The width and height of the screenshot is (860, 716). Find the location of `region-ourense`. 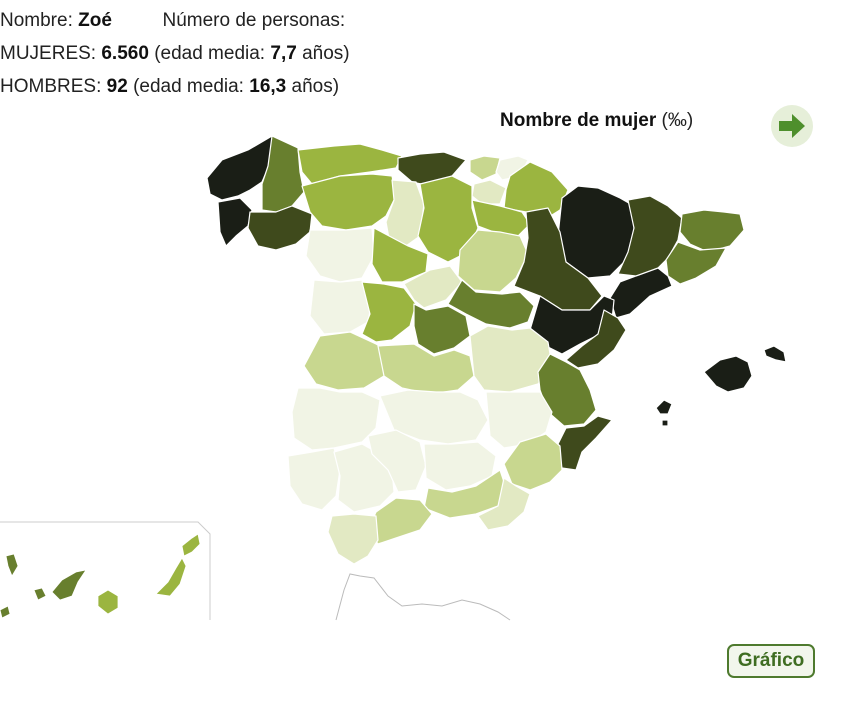

region-ourense is located at coordinates (280, 228).